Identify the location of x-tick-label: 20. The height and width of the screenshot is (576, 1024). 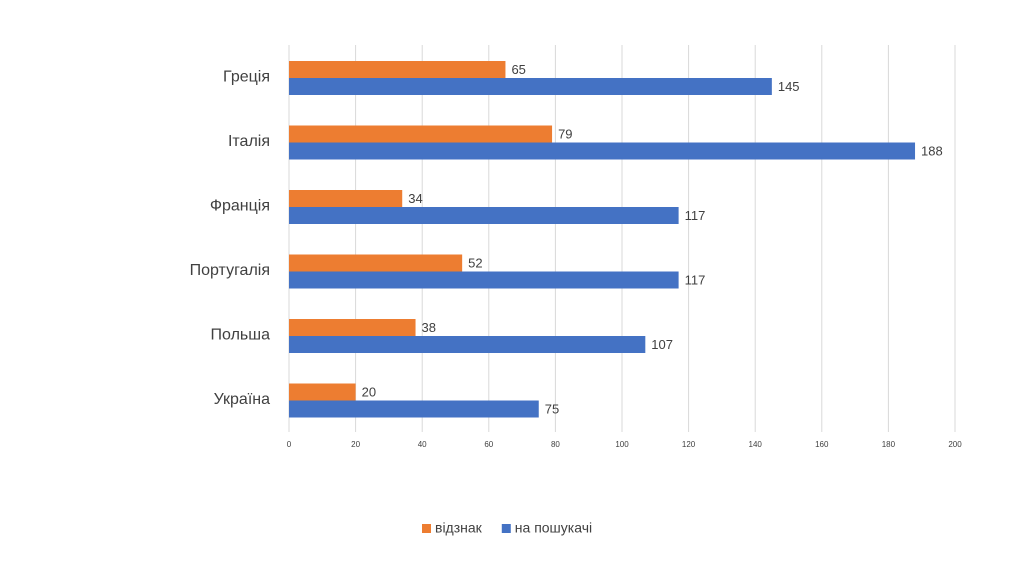
(355, 444).